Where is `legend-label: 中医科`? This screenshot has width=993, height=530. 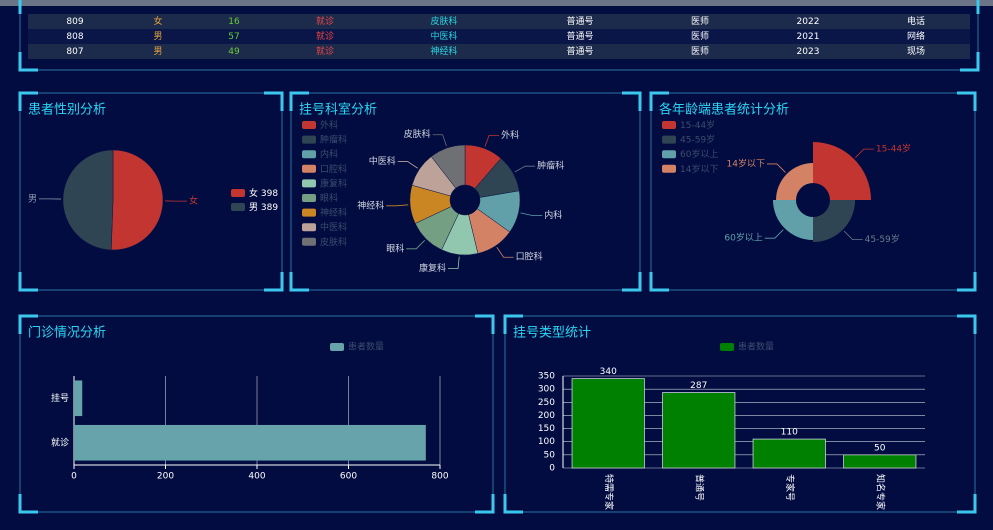 legend-label: 中医科 is located at coordinates (333, 227).